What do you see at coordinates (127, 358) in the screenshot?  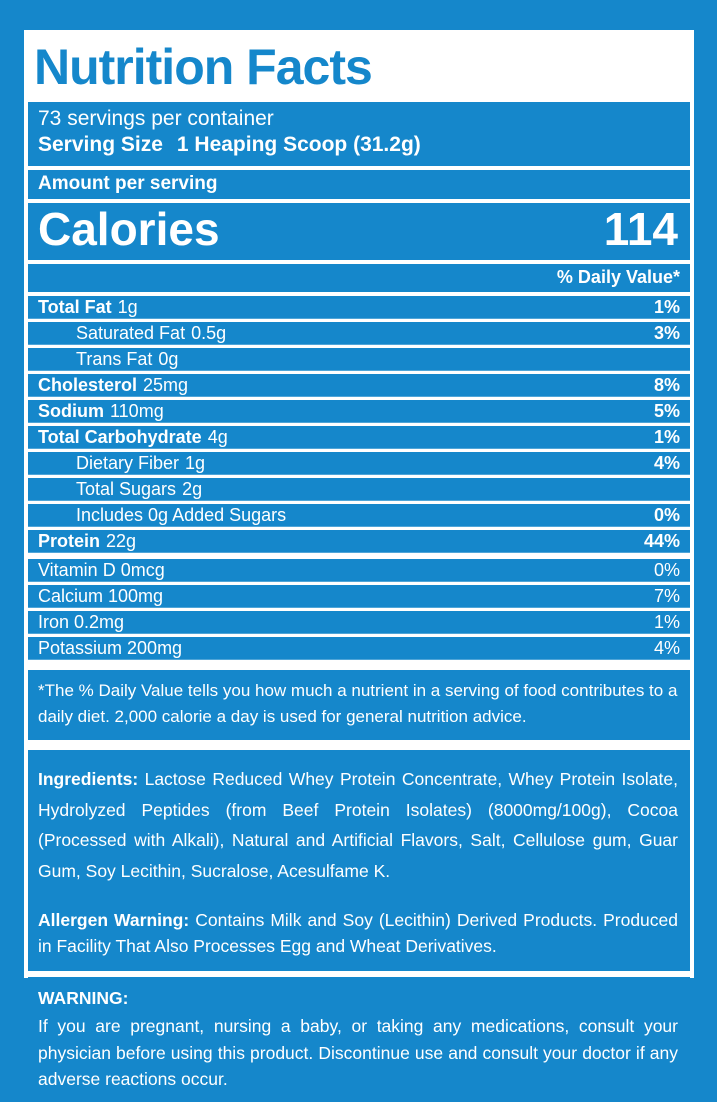 I see `nutrient-name-amount: Trans Fat 0g` at bounding box center [127, 358].